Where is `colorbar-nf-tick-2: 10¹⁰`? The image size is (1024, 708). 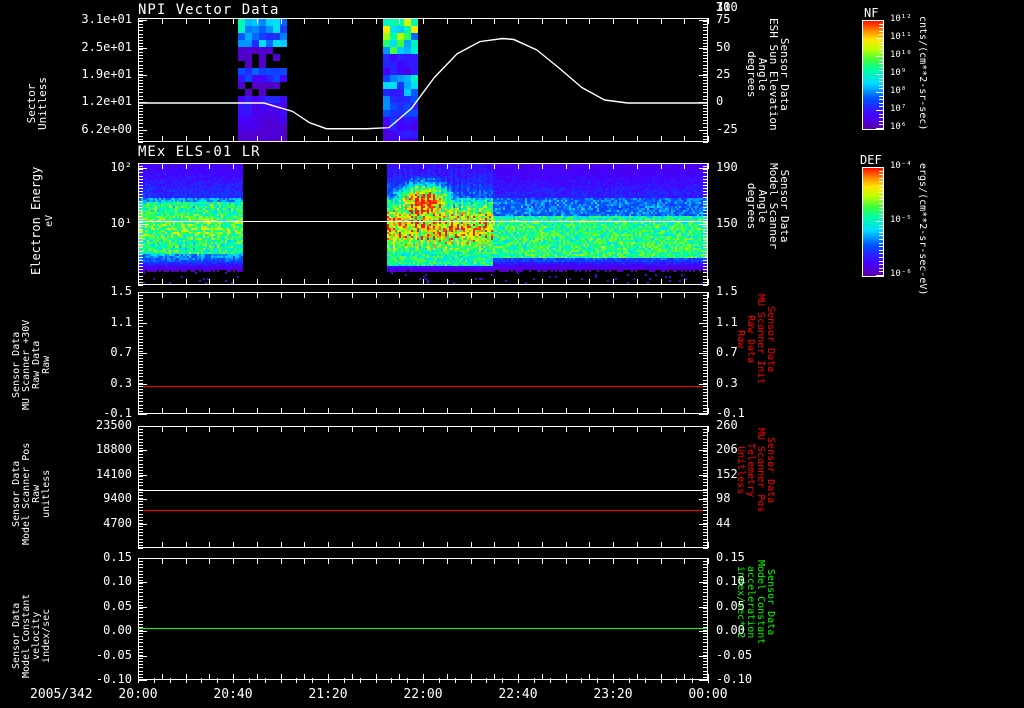 colorbar-nf-tick-2: 10¹⁰ is located at coordinates (901, 55).